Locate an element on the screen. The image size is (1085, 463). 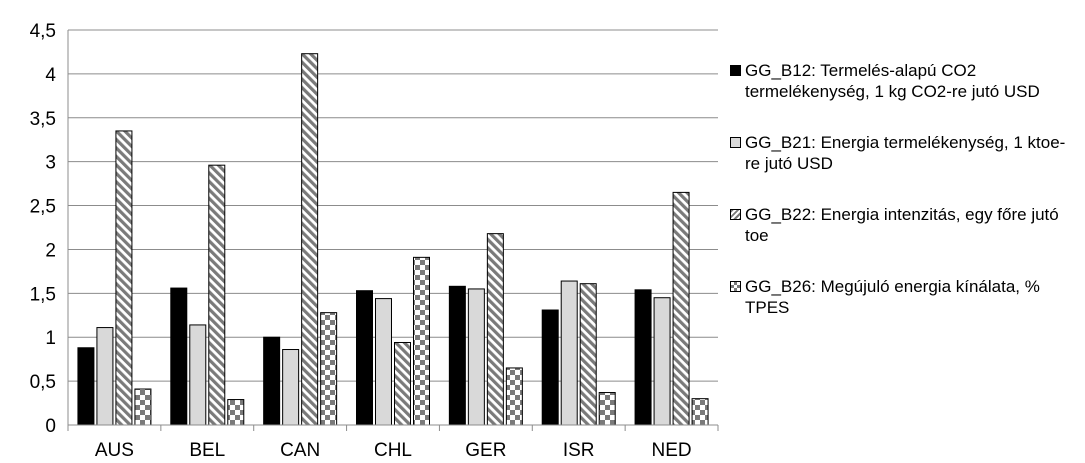
y-tick-label: 0 is located at coordinates (50, 426).